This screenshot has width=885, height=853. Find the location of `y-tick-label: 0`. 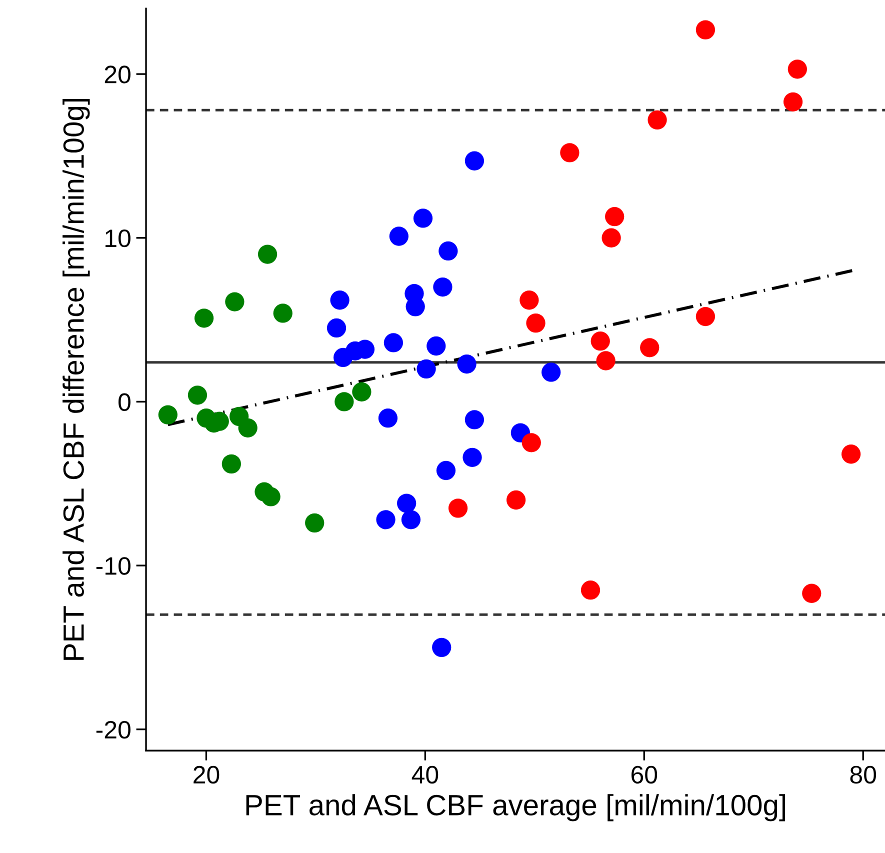

y-tick-label: 0 is located at coordinates (124, 402).